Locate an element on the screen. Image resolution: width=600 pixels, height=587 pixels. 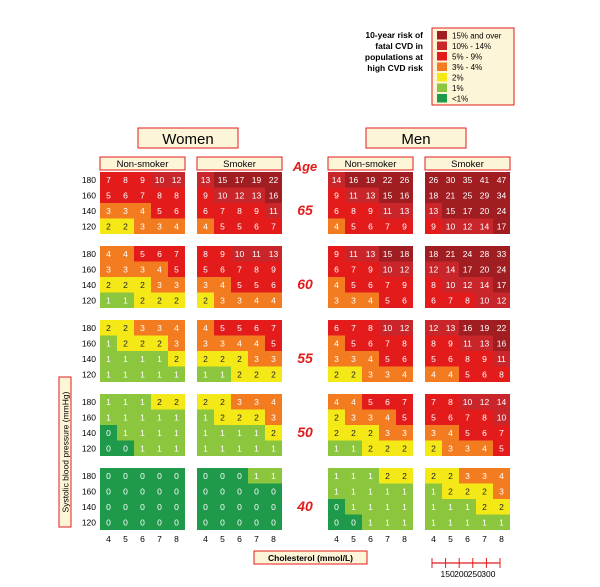
risk-cell-women-nonsmoker-age55 is located at coordinates (159, 328).